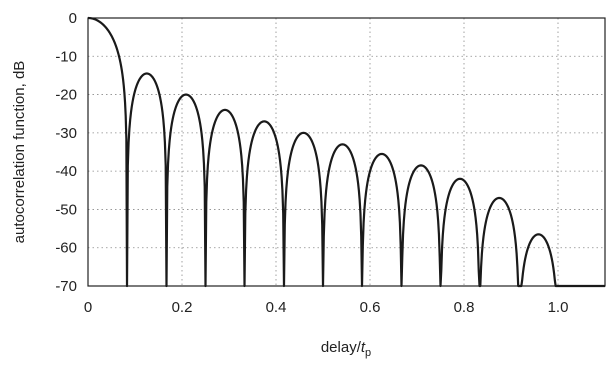 This screenshot has height=367, width=606. What do you see at coordinates (66, 209) in the screenshot?
I see `y-tick-label: -50` at bounding box center [66, 209].